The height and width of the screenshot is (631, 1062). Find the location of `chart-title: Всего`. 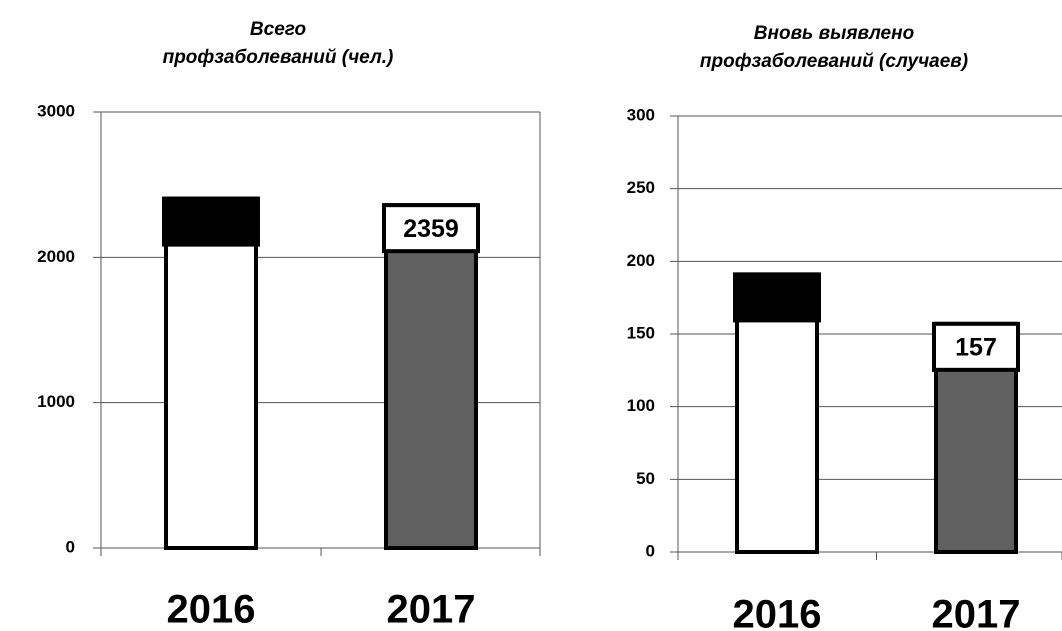

chart-title: Всего is located at coordinates (278, 29).